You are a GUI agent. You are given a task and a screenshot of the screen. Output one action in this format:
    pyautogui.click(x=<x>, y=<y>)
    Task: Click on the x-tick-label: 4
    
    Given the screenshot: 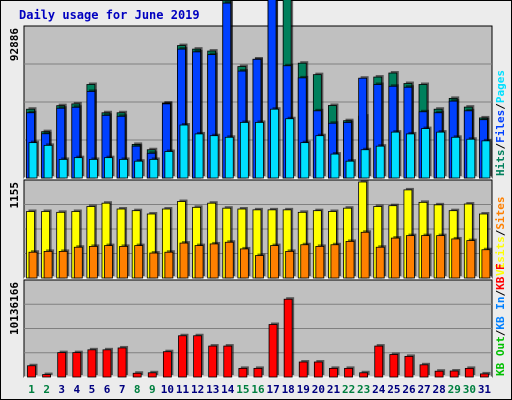 What is the action you would take?
    pyautogui.click(x=77, y=389)
    